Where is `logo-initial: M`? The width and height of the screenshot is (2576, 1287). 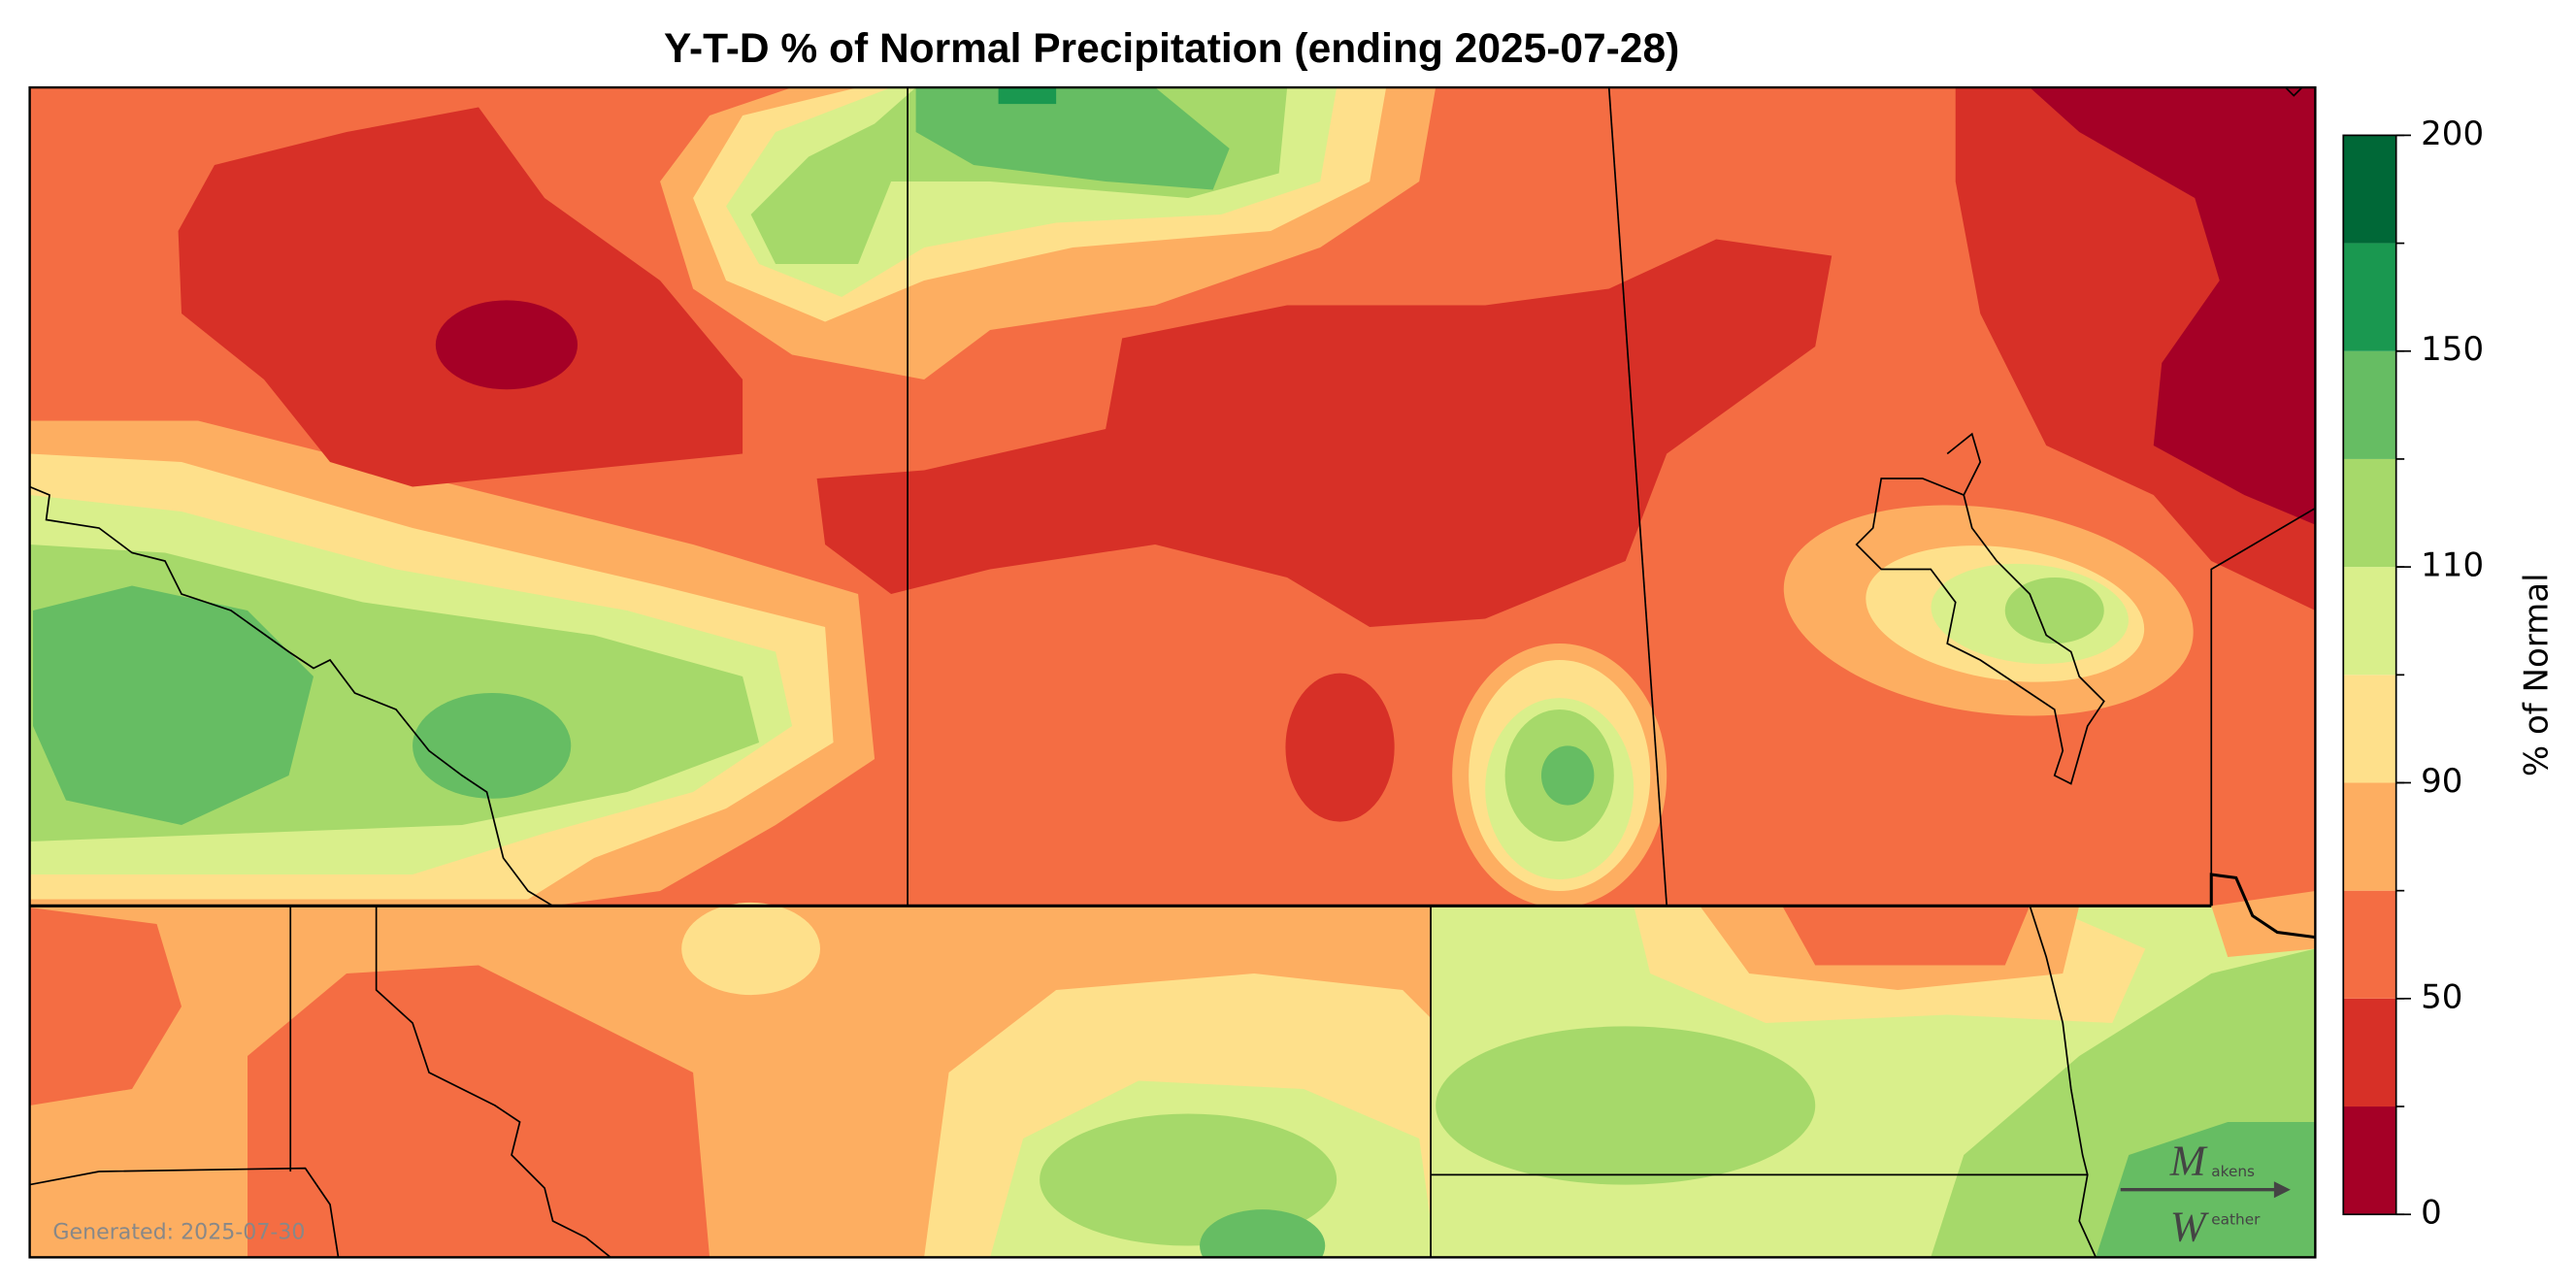
logo-initial: M is located at coordinates (2188, 1160).